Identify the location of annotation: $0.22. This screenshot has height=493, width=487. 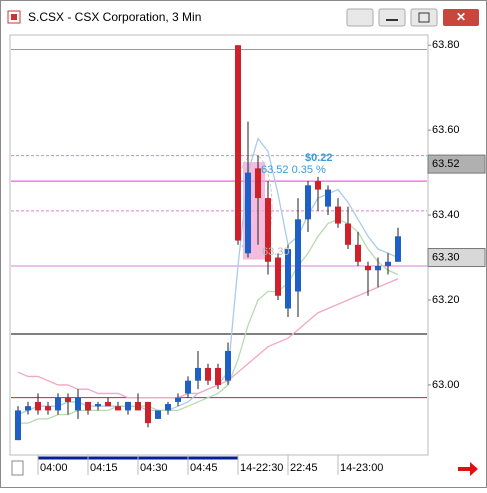
(319, 158).